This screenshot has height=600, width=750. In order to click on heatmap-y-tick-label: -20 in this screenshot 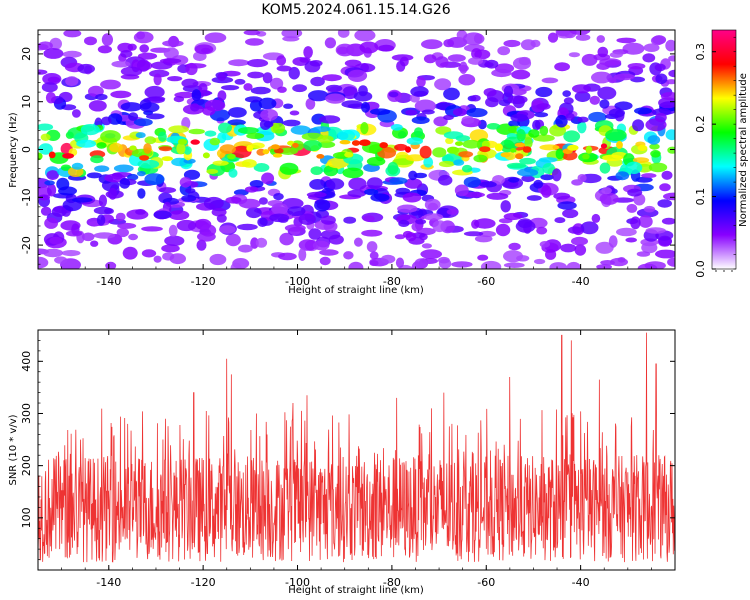, I will do `click(26, 245)`.